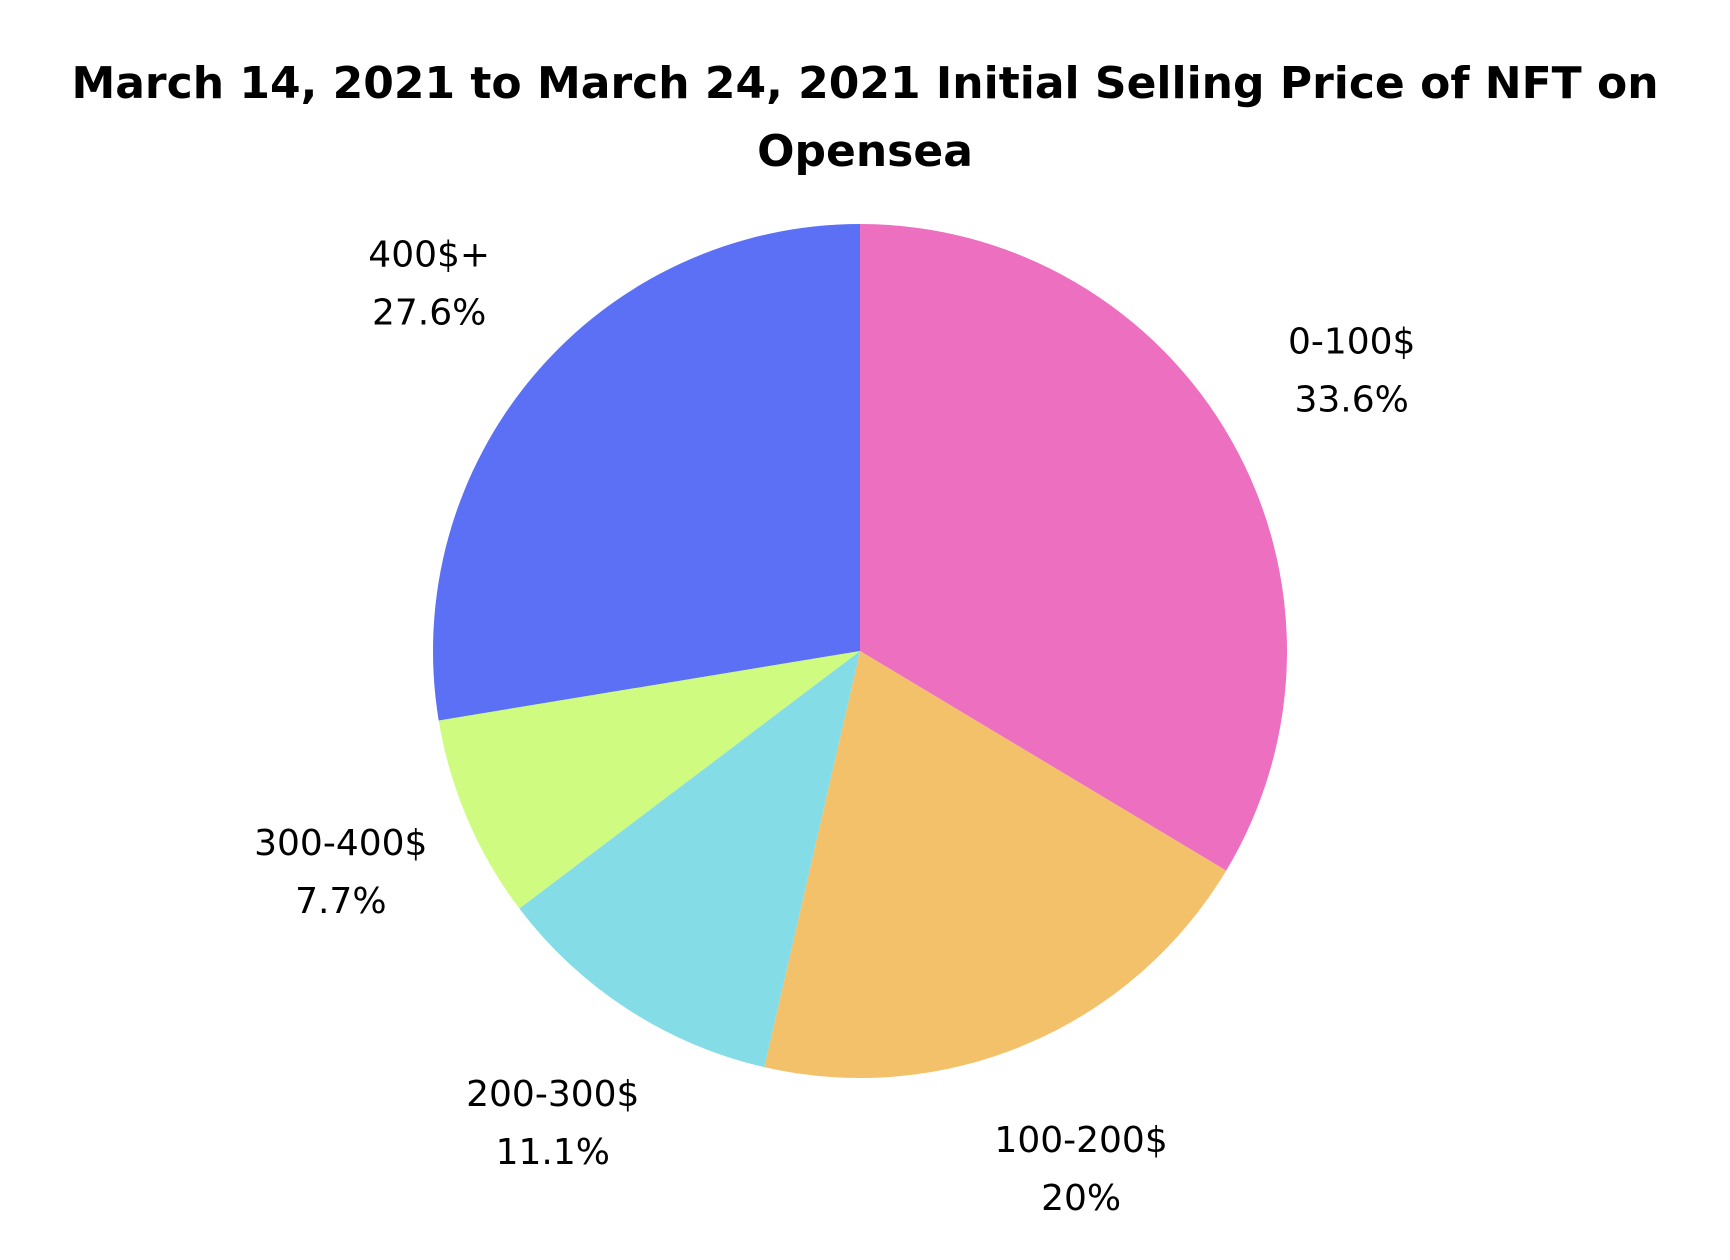 The height and width of the screenshot is (1260, 1730). What do you see at coordinates (1352, 400) in the screenshot?
I see `slice-percent-0-100: 33.6%` at bounding box center [1352, 400].